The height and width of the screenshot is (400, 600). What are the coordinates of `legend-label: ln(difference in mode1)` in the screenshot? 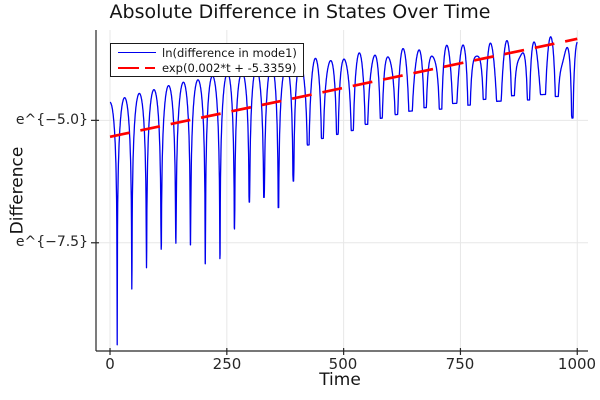 It's located at (229, 52).